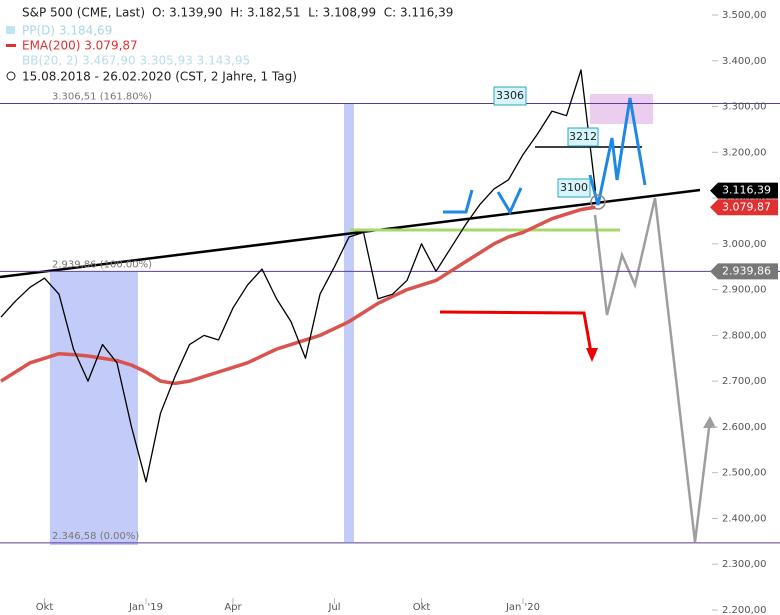  I want to click on trend-line, so click(350, 233).